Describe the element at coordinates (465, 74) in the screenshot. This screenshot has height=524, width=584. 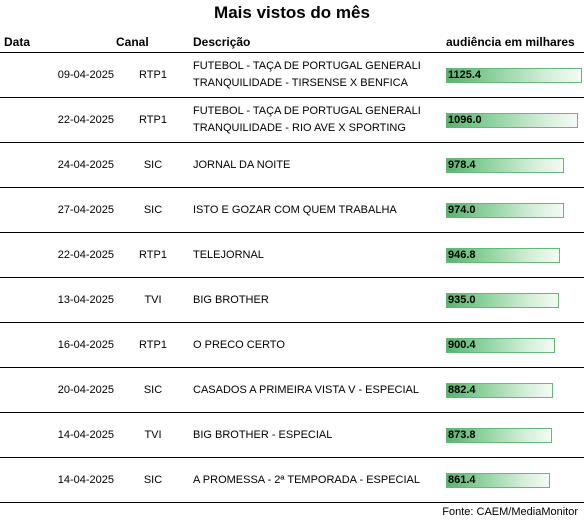
I see `audience-value: 1125.4` at that location.